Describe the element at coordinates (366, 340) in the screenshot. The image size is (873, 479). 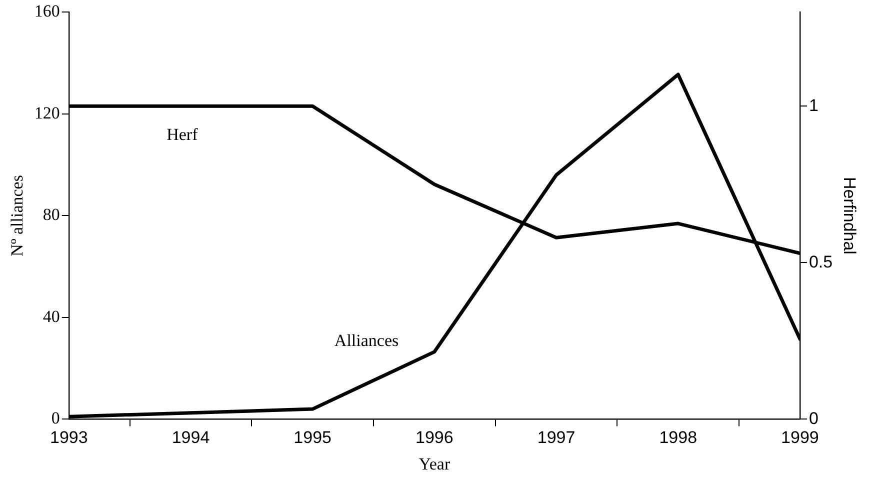
I see `series-label: Alliances` at that location.